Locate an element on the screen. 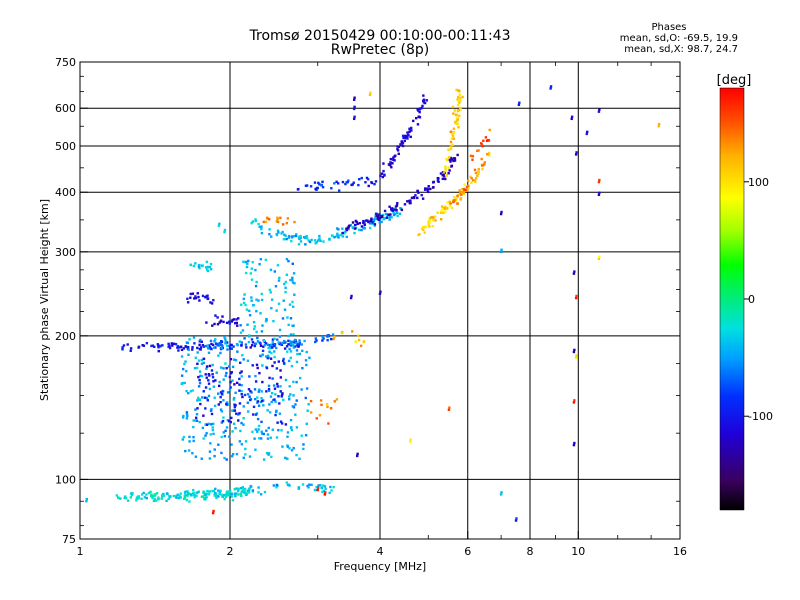 The image size is (800, 600). y-tick-label: 400 is located at coordinates (65, 192).